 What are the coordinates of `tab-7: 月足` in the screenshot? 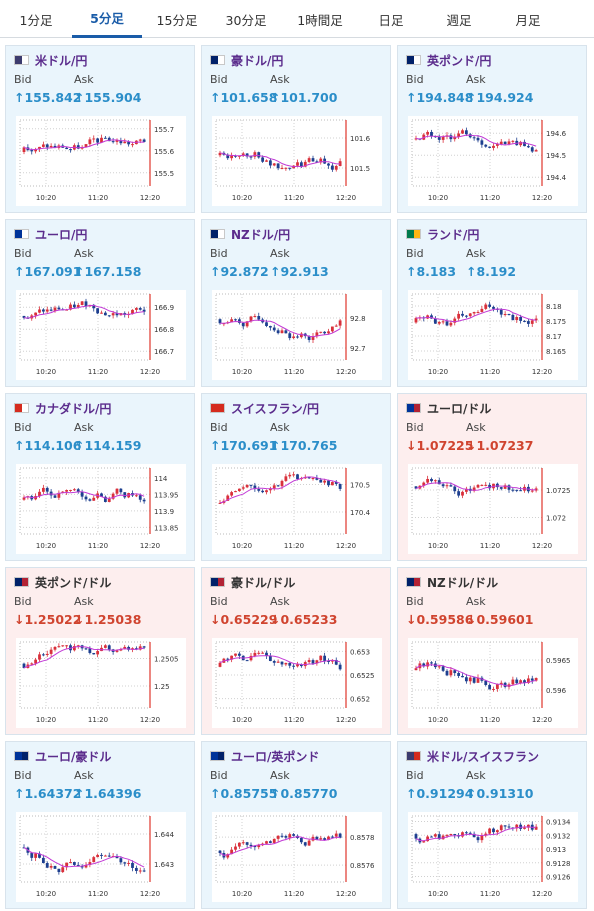 It's located at (528, 20).